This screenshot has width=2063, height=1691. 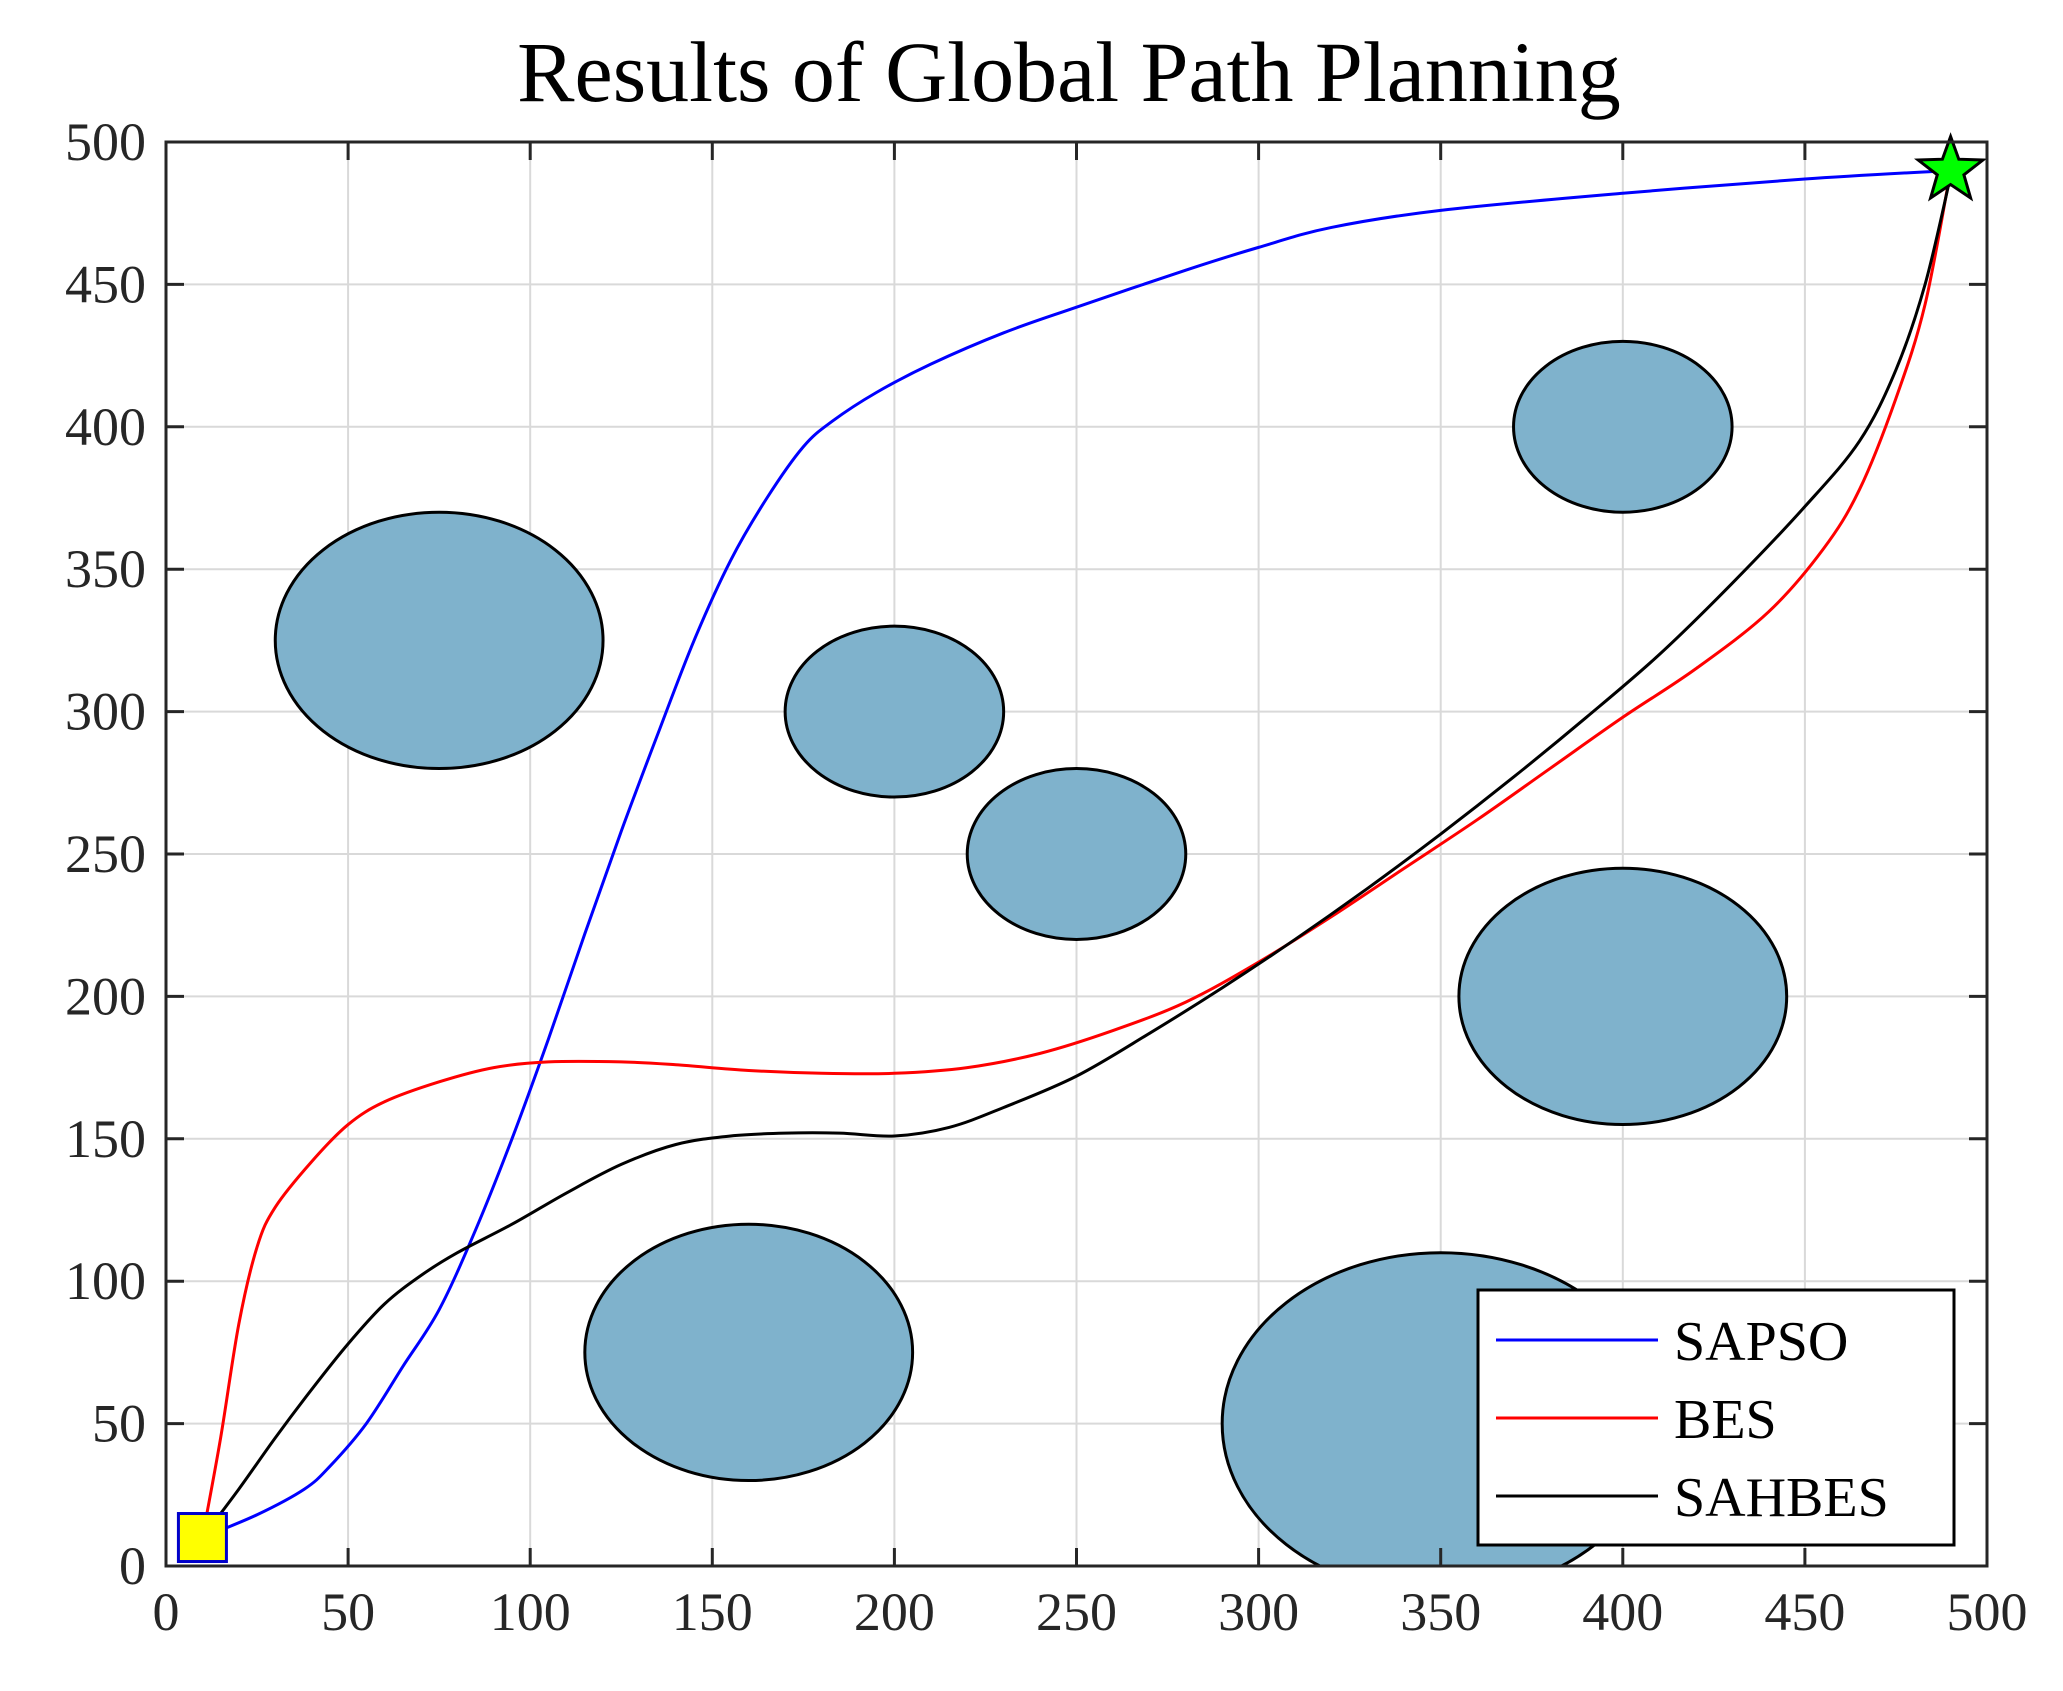 What do you see at coordinates (105, 427) in the screenshot?
I see `y-tick-label: 400` at bounding box center [105, 427].